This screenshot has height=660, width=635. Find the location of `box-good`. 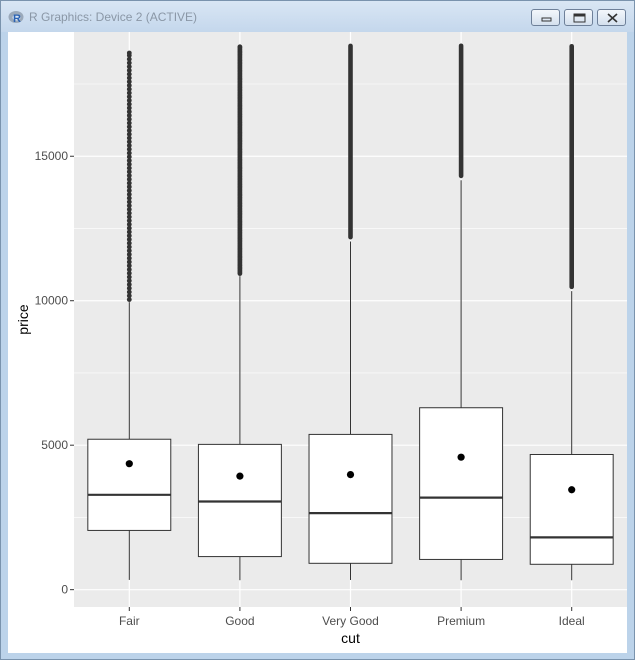

box-good is located at coordinates (239, 312).